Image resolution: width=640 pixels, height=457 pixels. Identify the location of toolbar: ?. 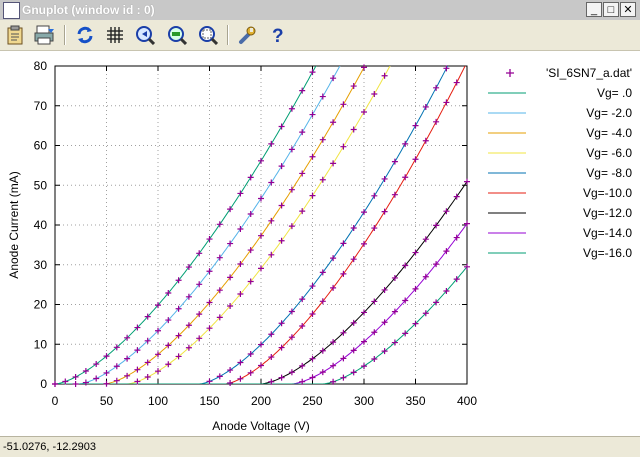
(320, 35).